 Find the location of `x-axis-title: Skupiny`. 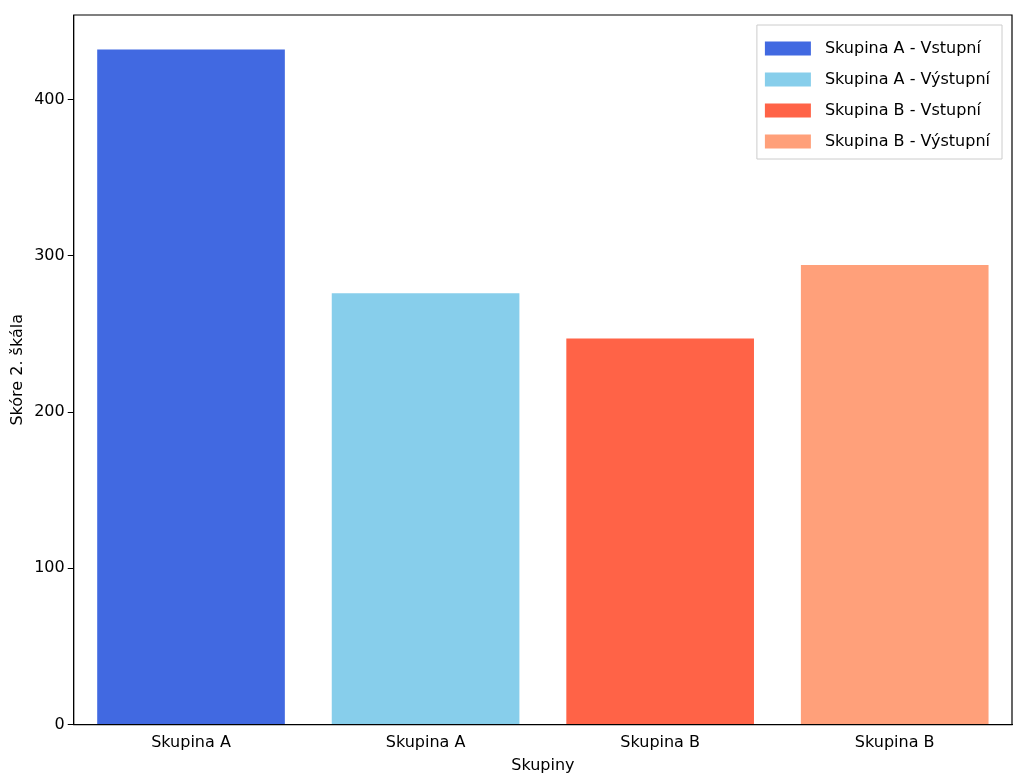

x-axis-title: Skupiny is located at coordinates (543, 764).